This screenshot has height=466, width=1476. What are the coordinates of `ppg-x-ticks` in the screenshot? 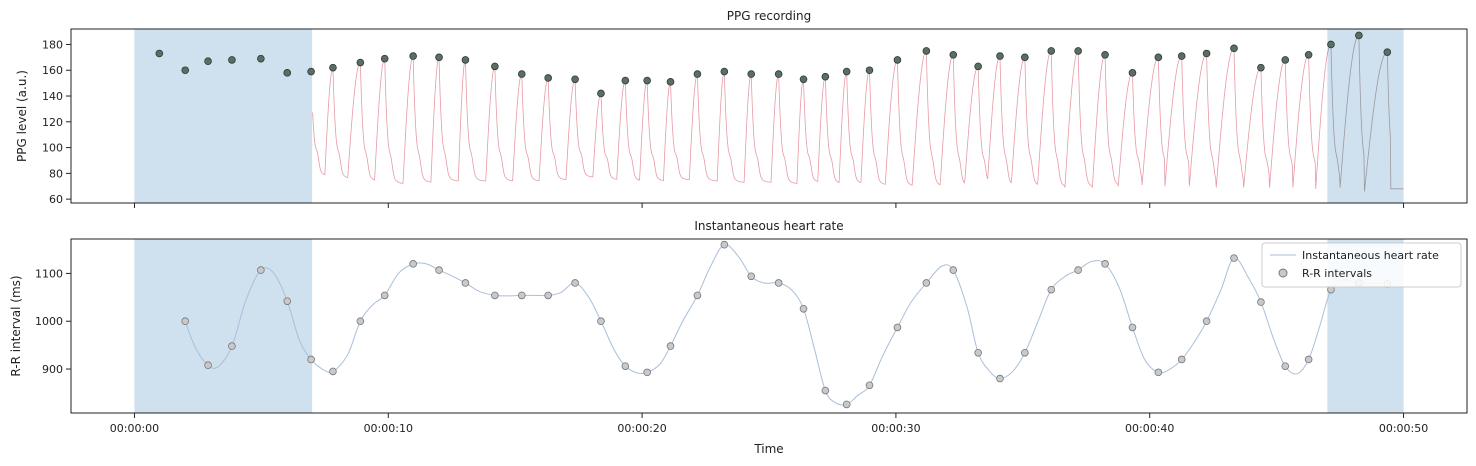 It's located at (769, 205).